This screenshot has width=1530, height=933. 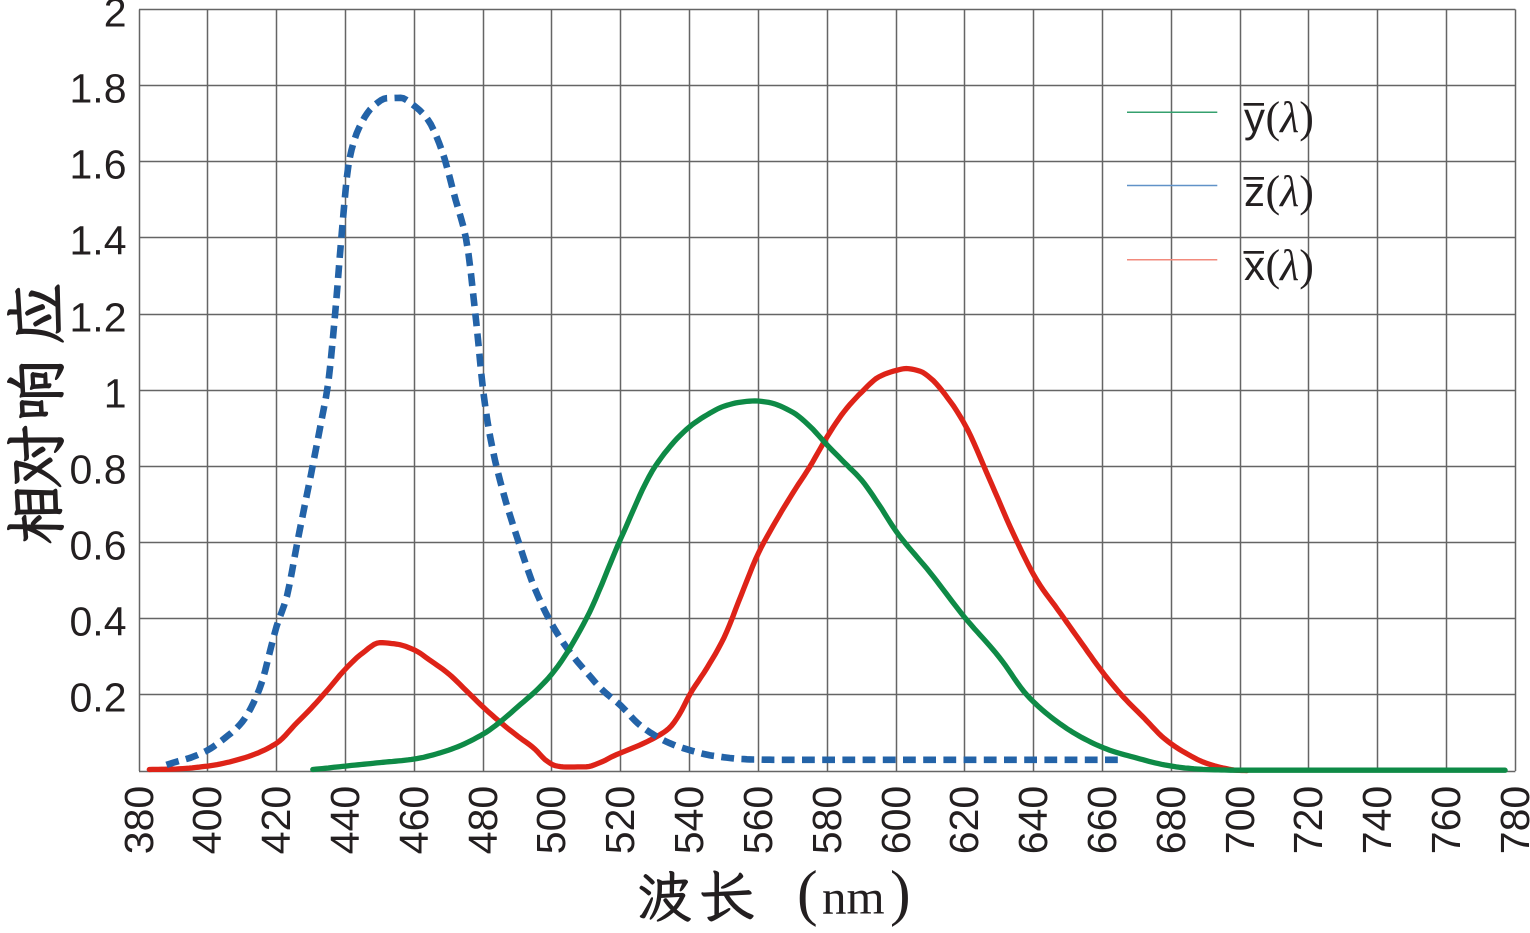 What do you see at coordinates (98, 318) in the screenshot?
I see `svg-text: 1.2` at bounding box center [98, 318].